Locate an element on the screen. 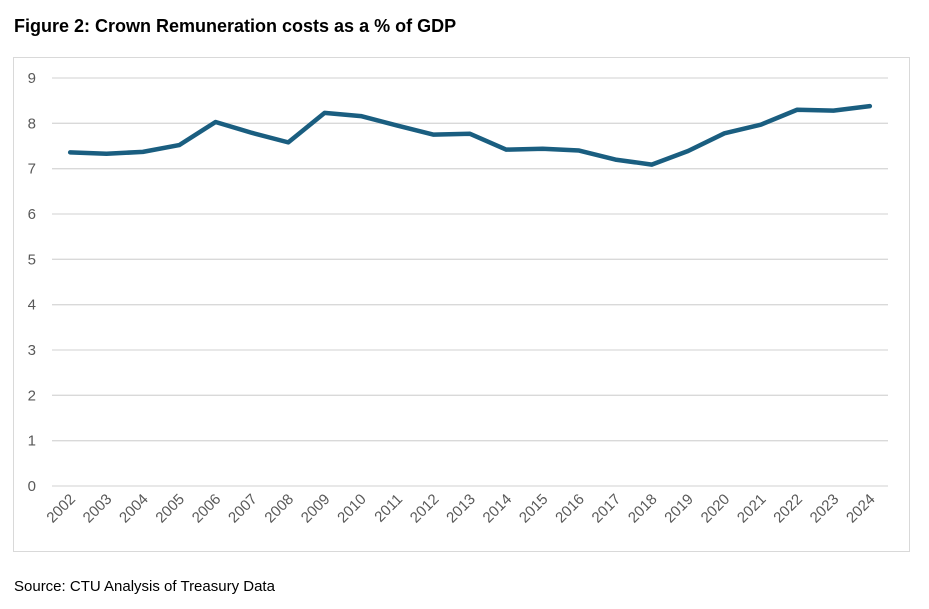 The height and width of the screenshot is (609, 929). x-tick-label: 2003 is located at coordinates (98, 509).